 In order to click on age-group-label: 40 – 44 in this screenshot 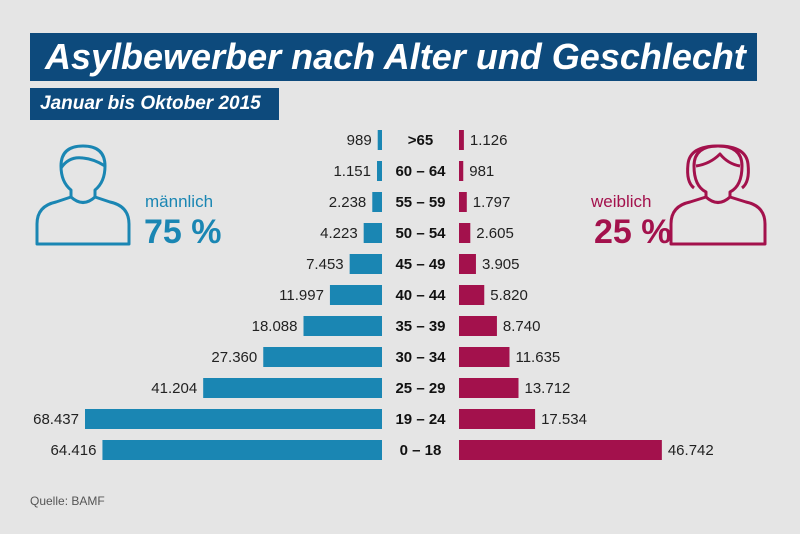, I will do `click(420, 295)`.